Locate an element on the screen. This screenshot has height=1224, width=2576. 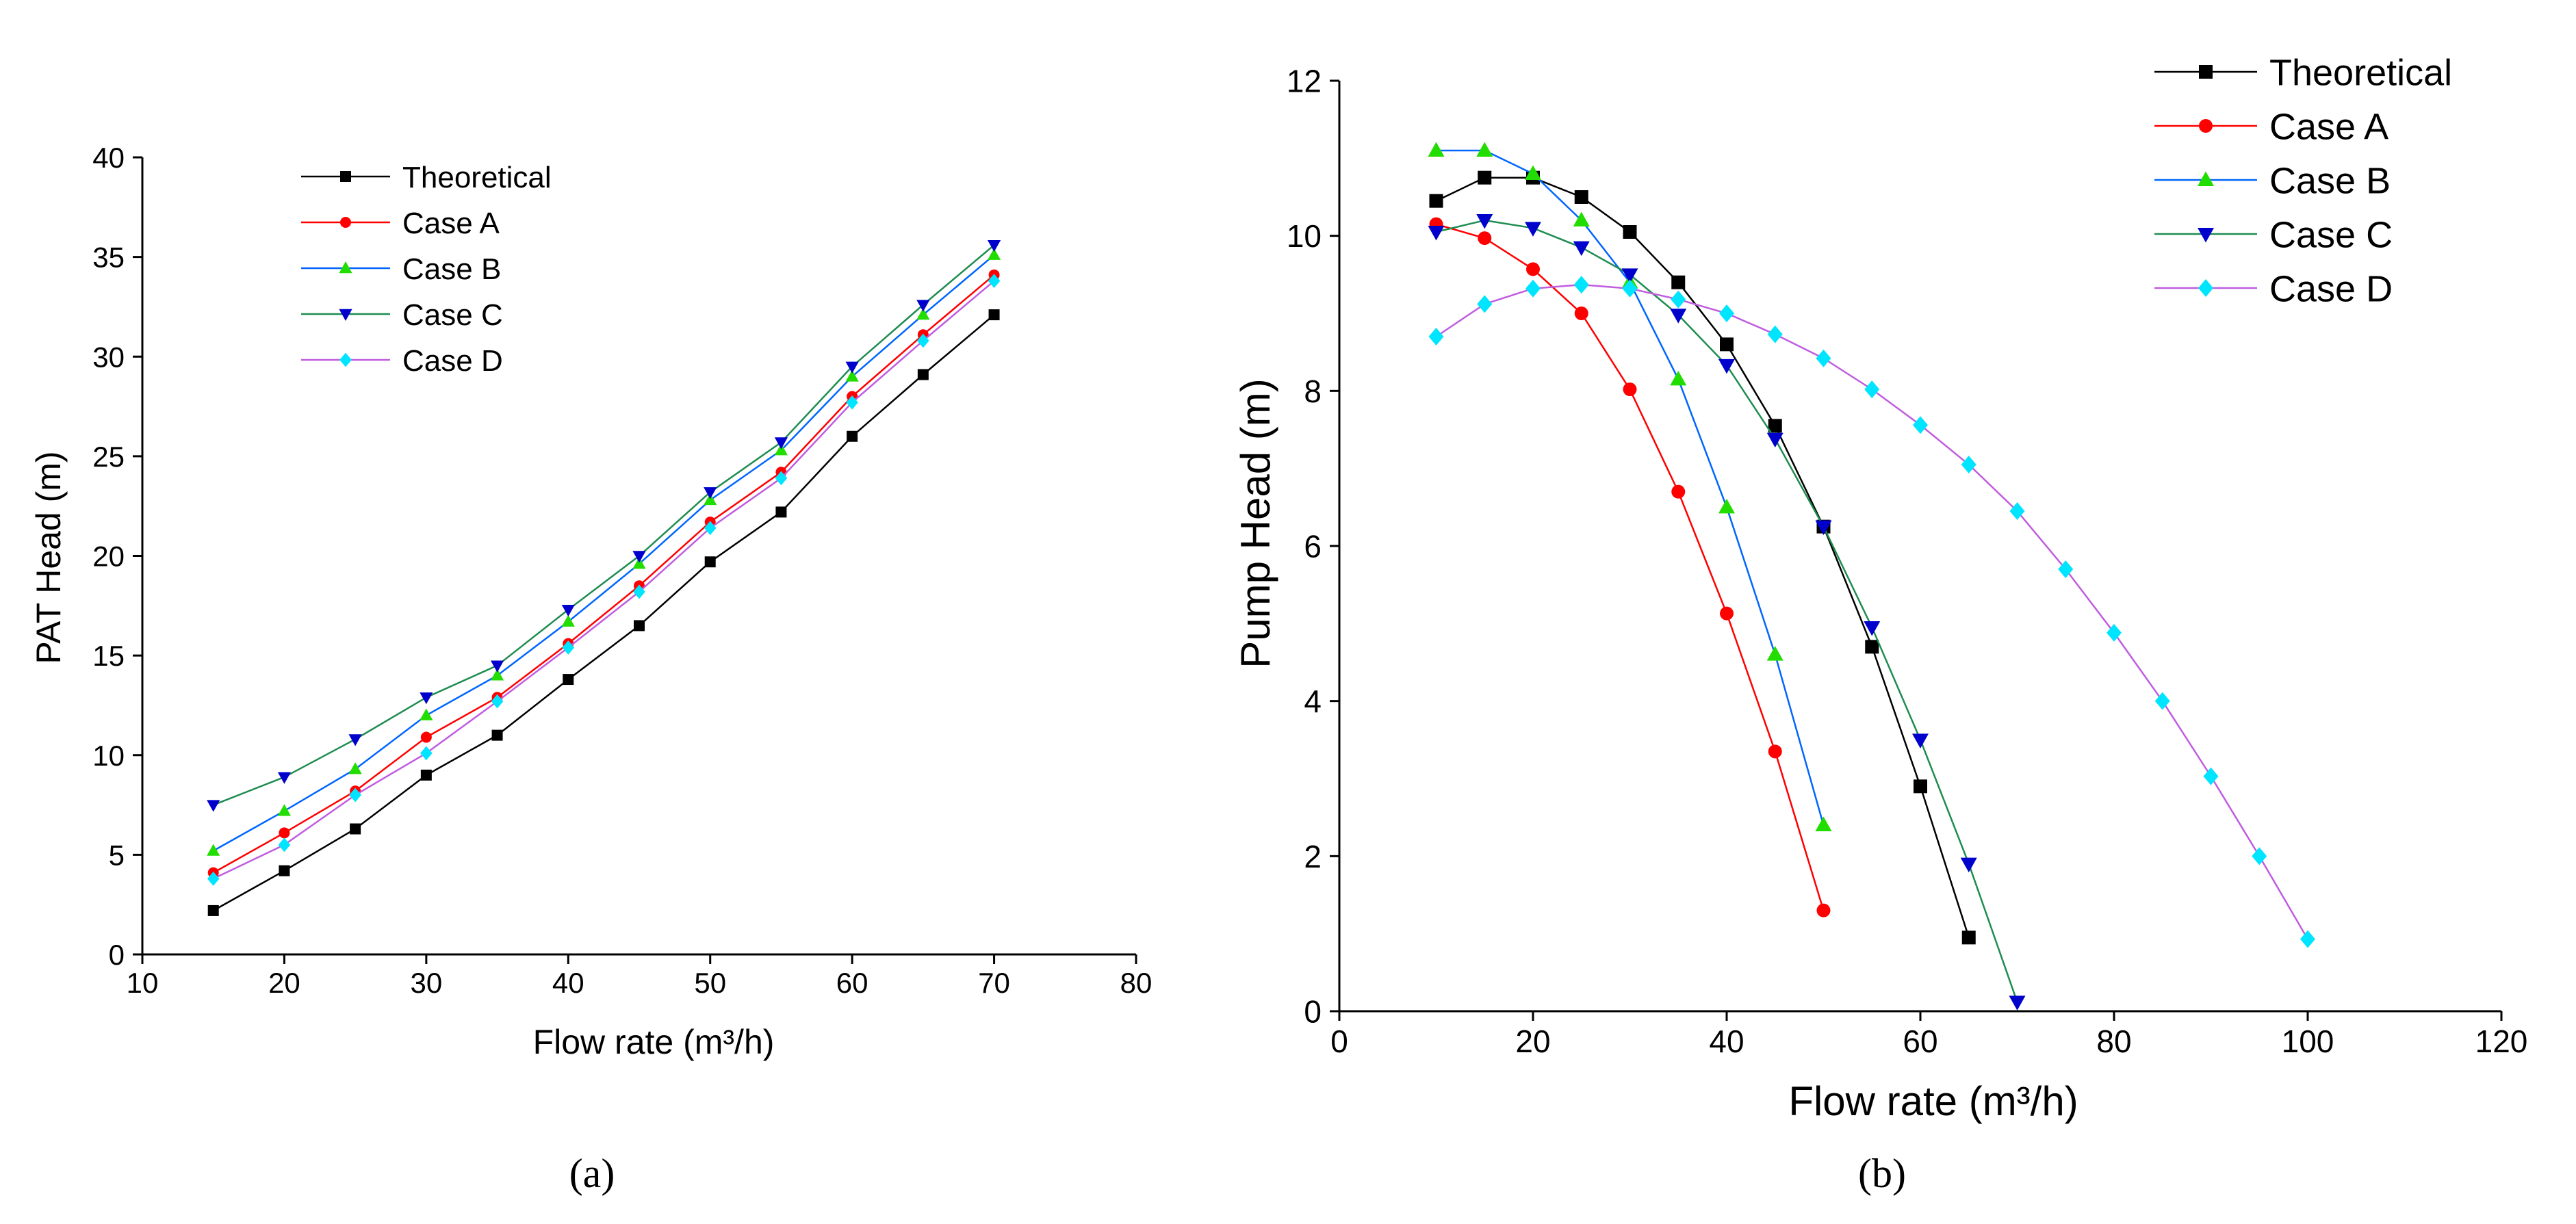
panel-a-x-tick-label: 60 is located at coordinates (852, 983).